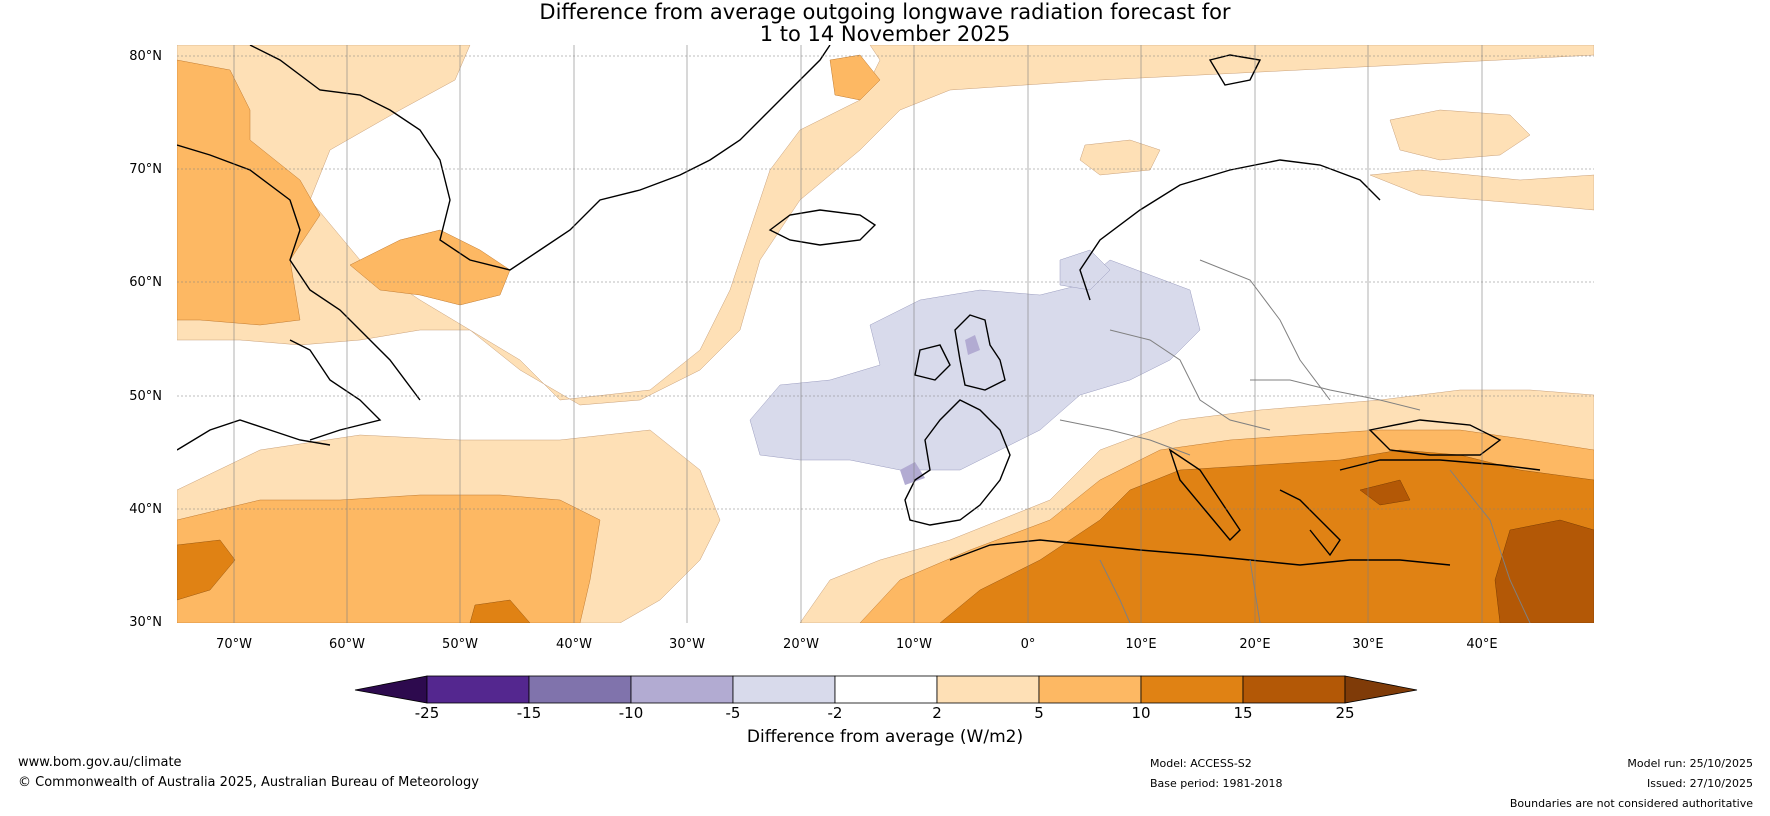 Image resolution: width=1770 pixels, height=816 pixels. What do you see at coordinates (687, 644) in the screenshot?
I see `lon-label-30w: 30°W` at bounding box center [687, 644].